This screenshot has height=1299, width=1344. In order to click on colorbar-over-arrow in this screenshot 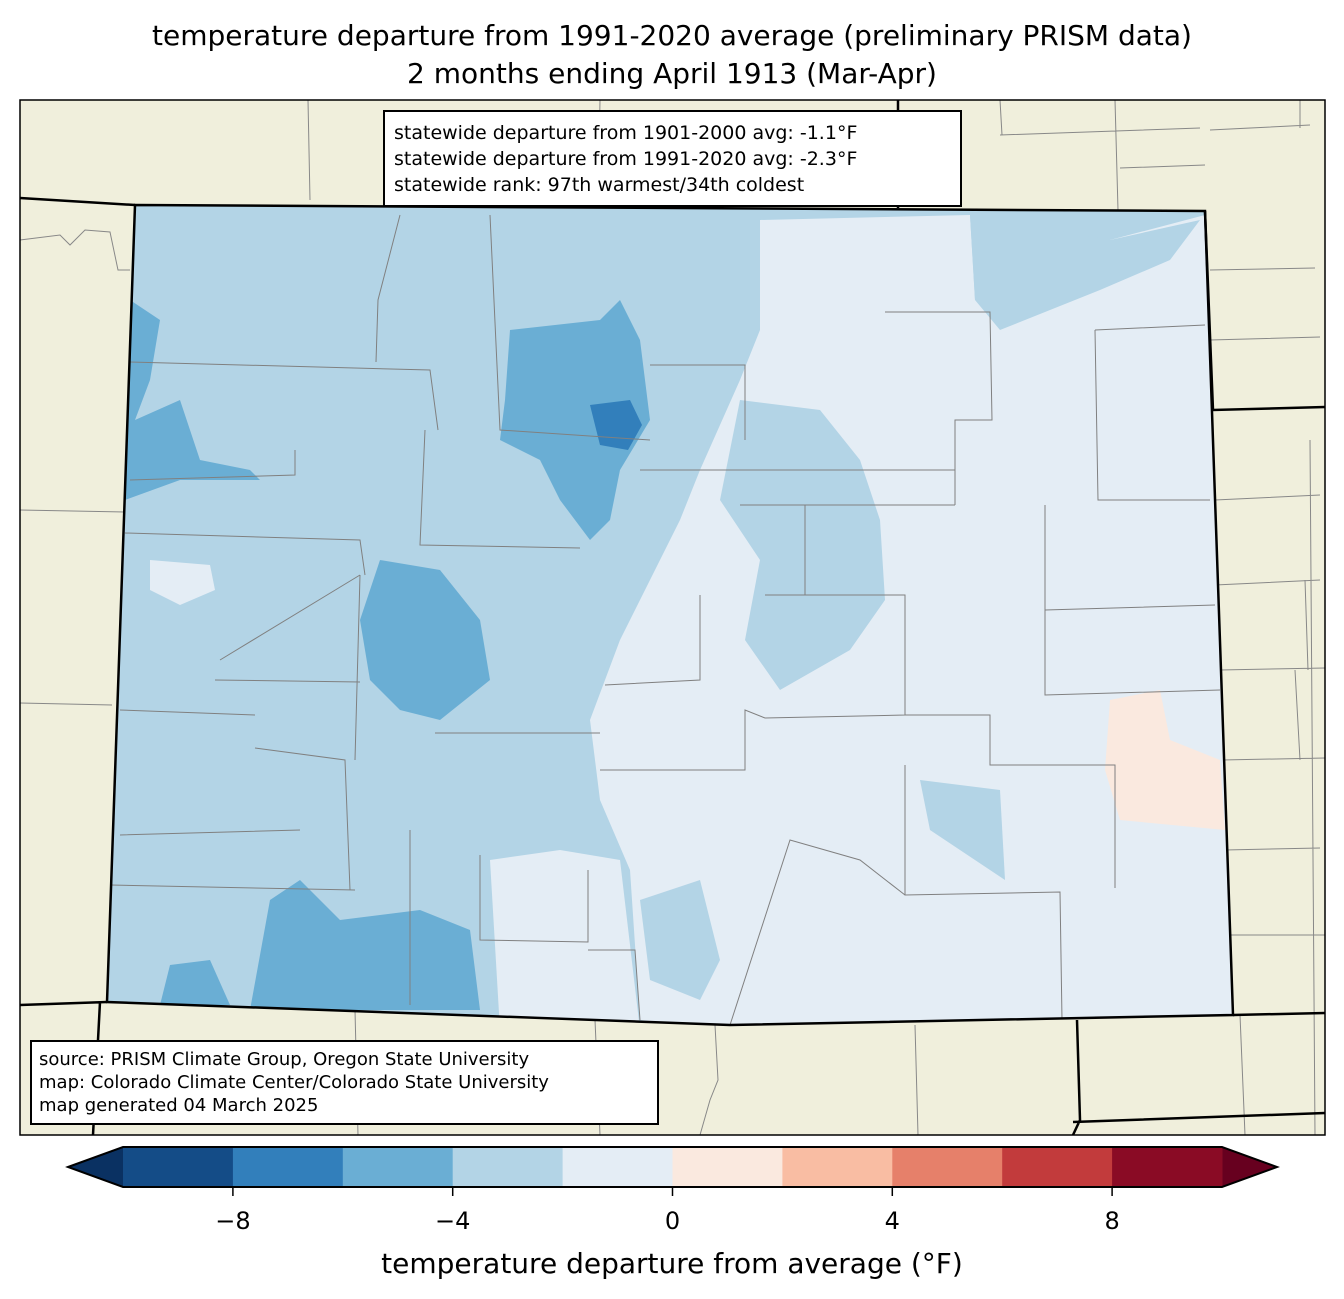, I will do `click(1249, 1167)`.